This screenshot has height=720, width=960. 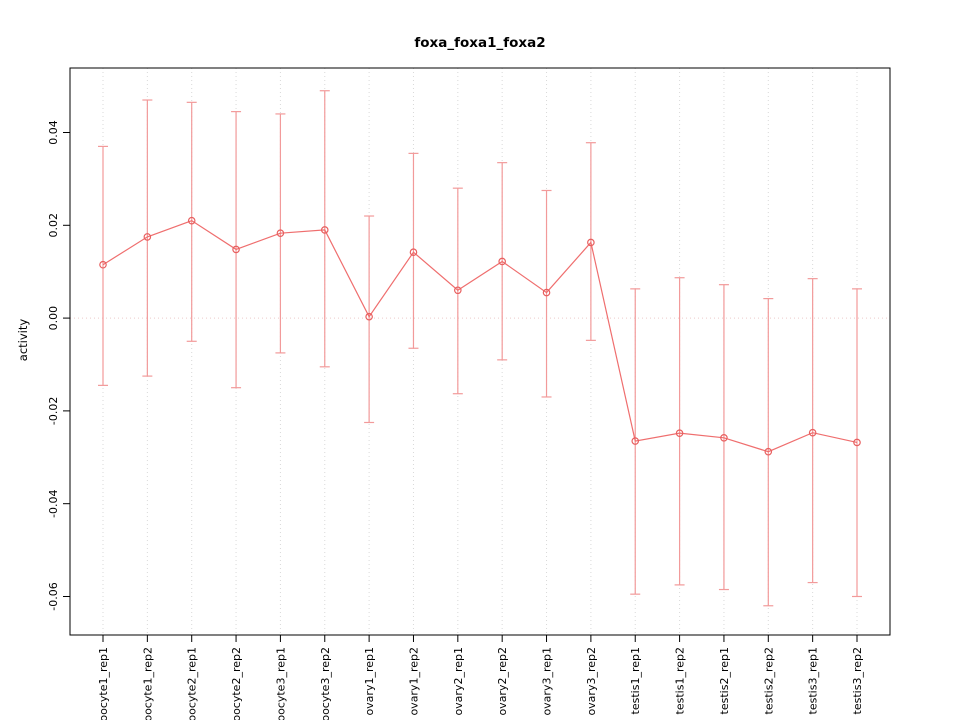 I want to click on y-tick-label: -0.04, so click(x=53, y=503).